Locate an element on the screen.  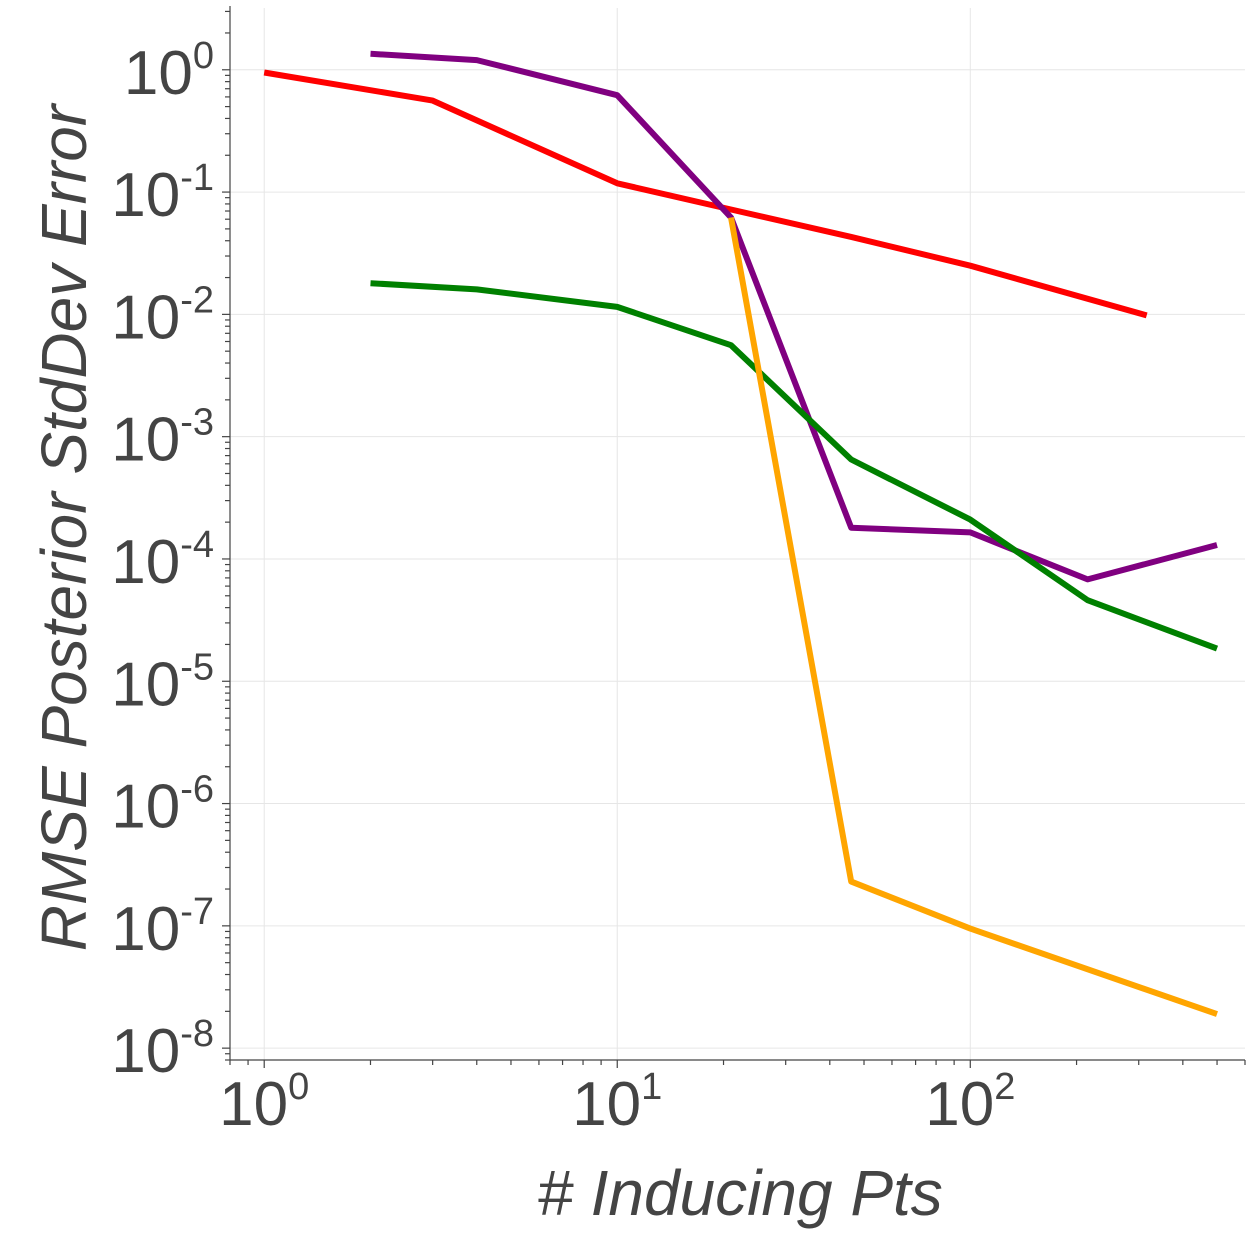
y-tick-exponent: -5 is located at coordinates (197, 667).